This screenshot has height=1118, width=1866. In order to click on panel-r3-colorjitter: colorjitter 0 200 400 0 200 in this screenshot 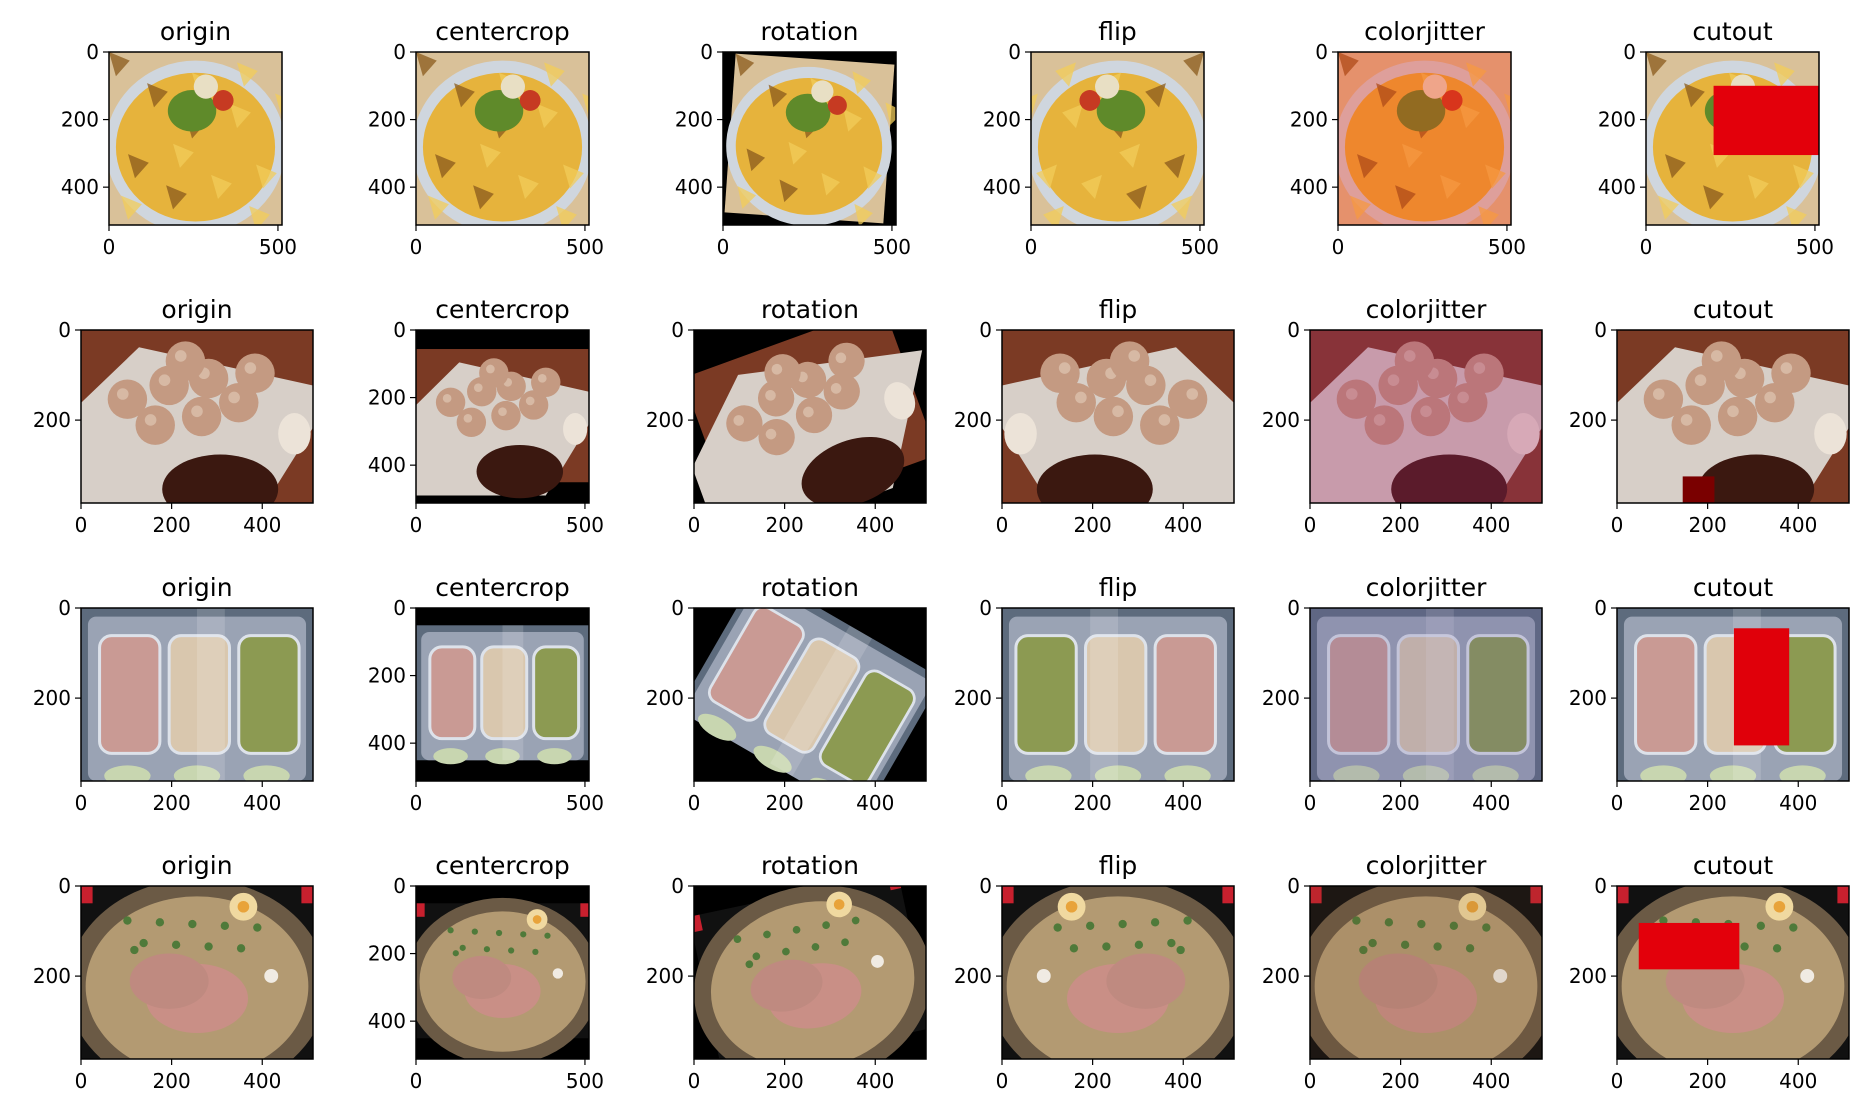, I will do `click(1402, 694)`.